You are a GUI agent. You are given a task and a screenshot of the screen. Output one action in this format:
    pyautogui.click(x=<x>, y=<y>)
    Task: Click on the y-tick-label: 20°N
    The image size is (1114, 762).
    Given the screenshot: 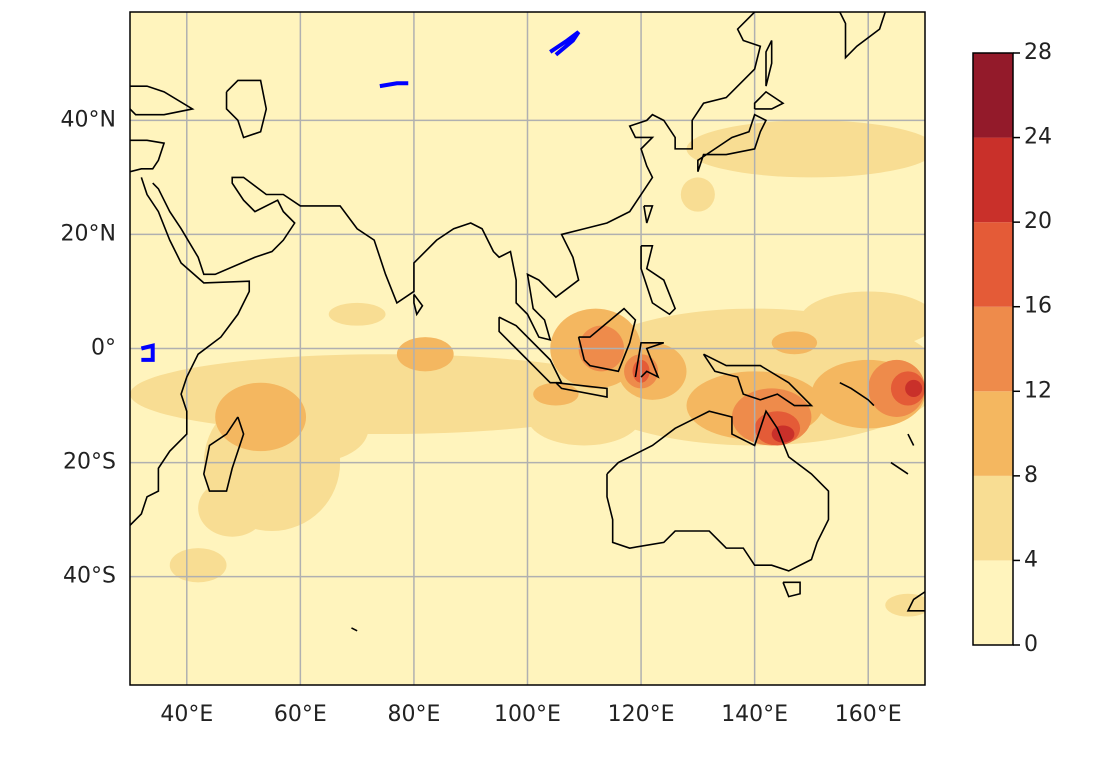 What is the action you would take?
    pyautogui.click(x=88, y=233)
    